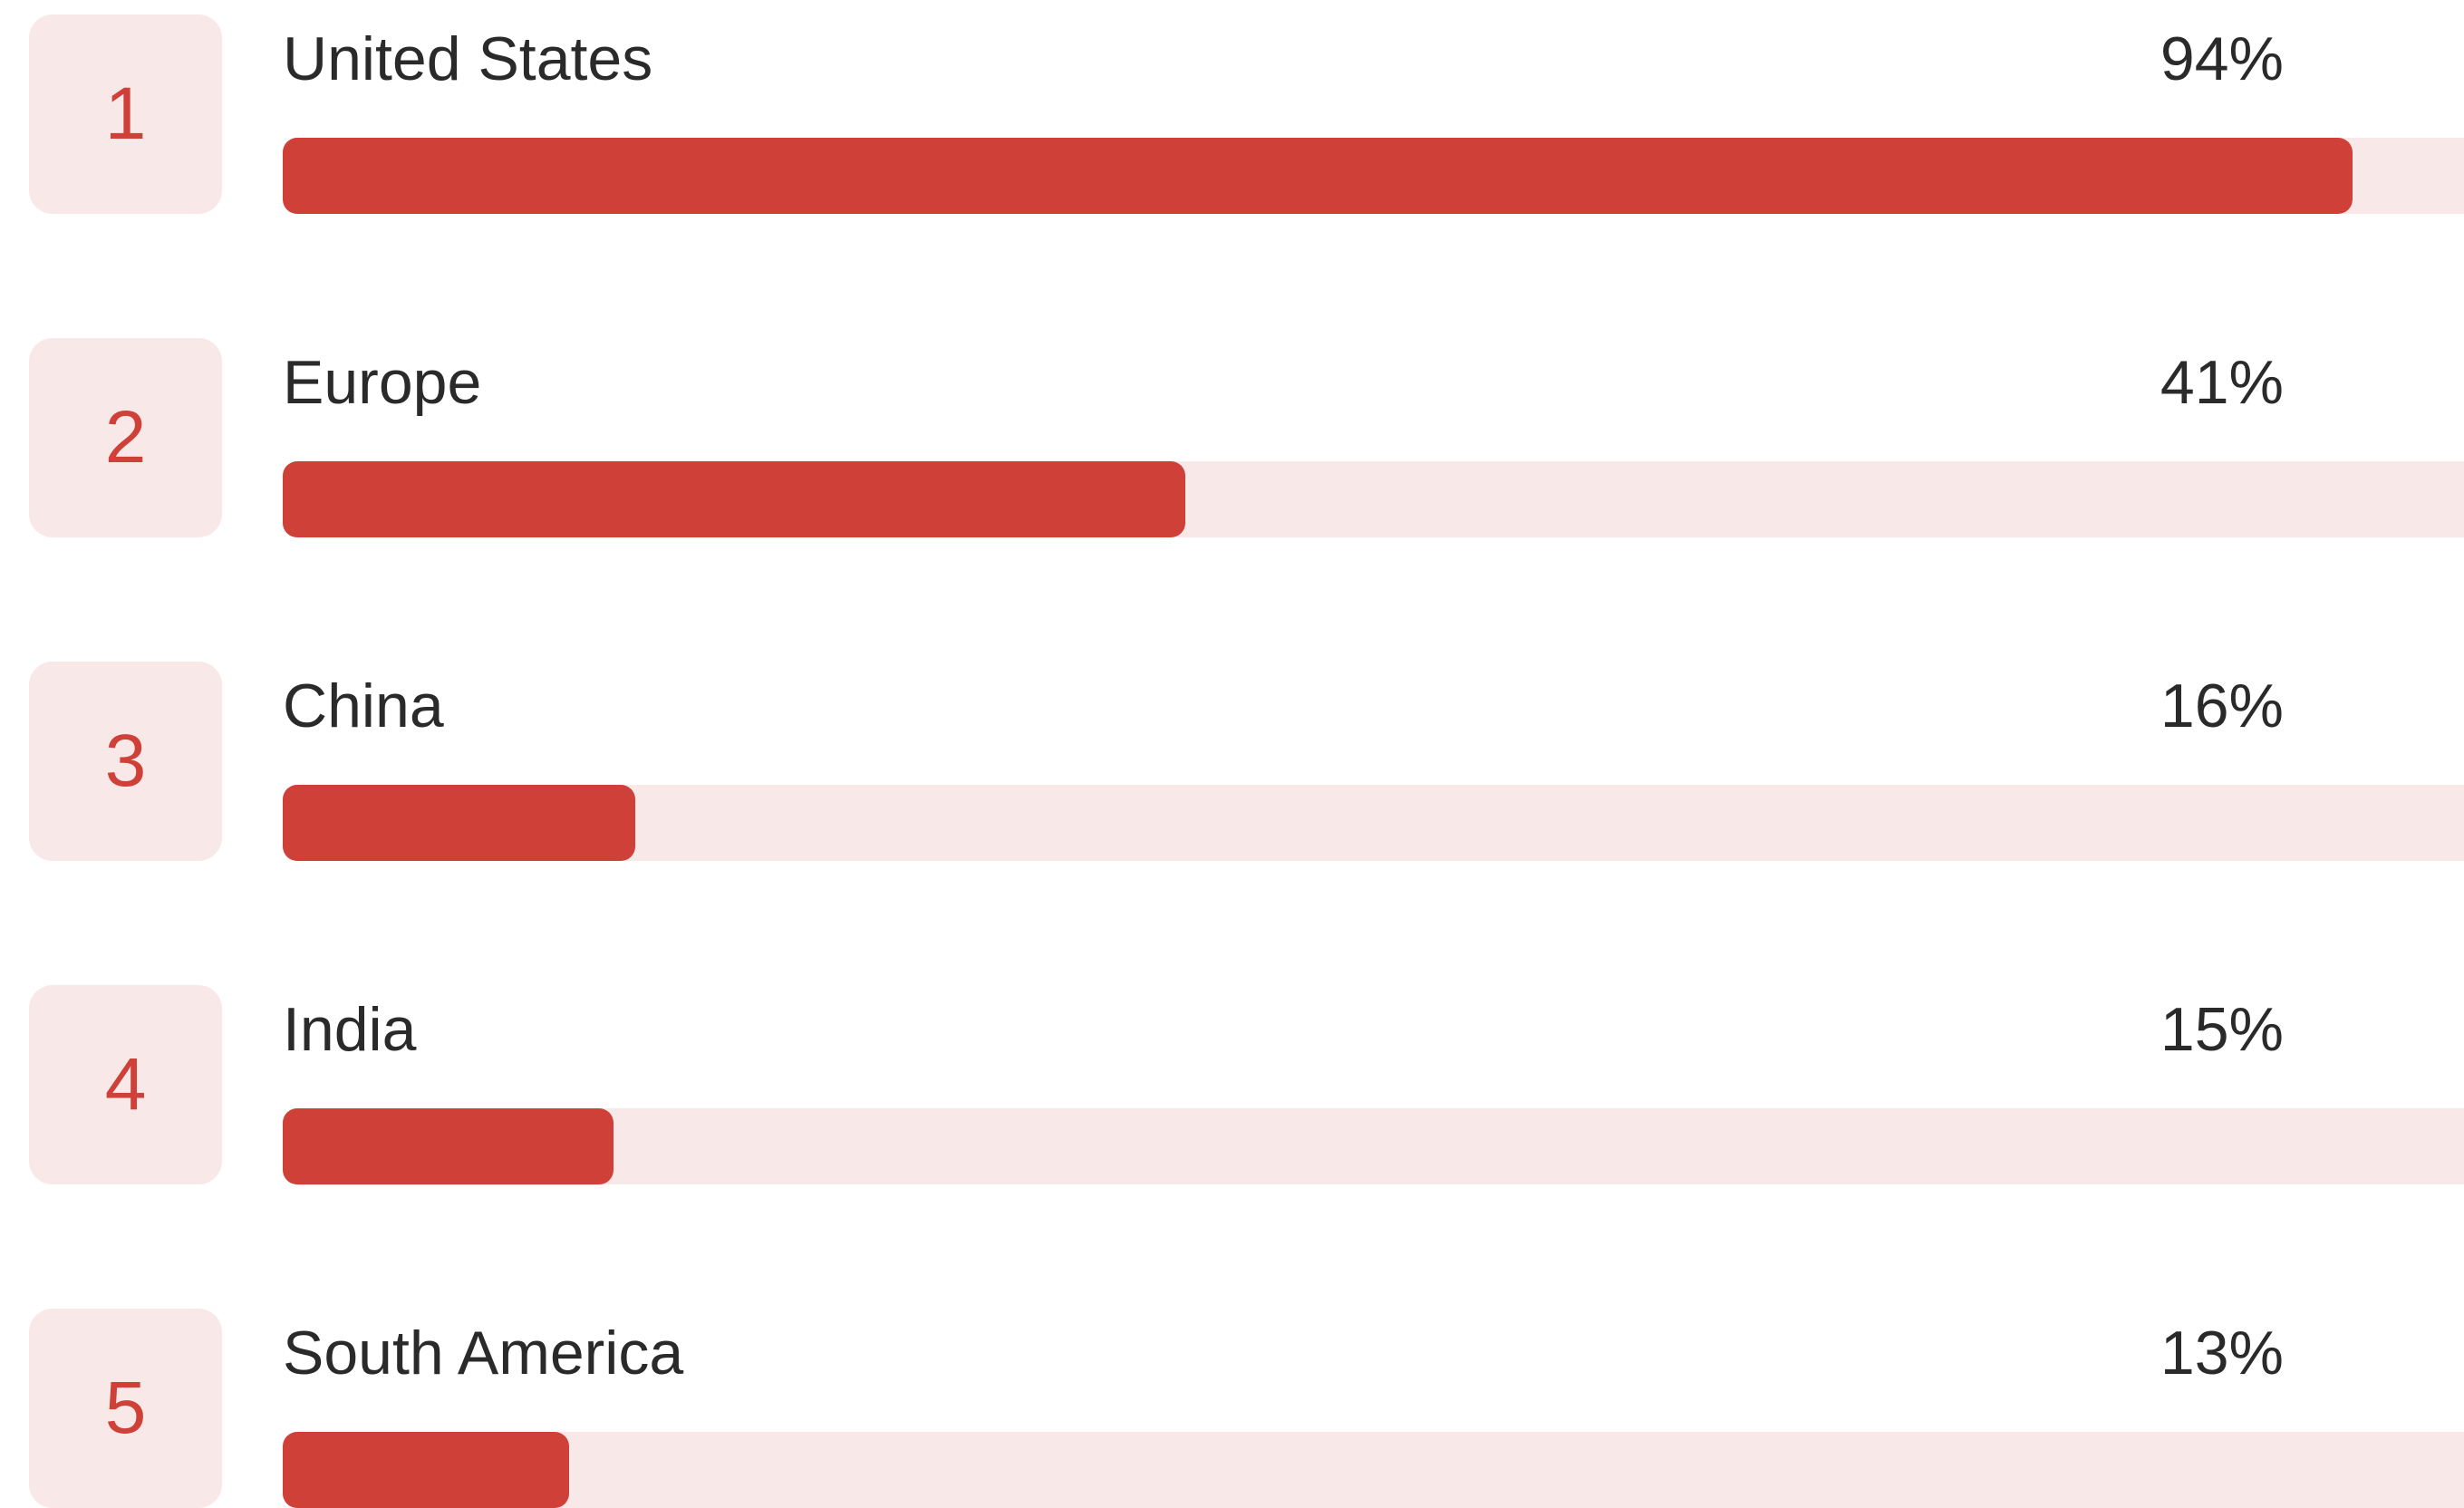 The image size is (2464, 1508). What do you see at coordinates (1232, 1401) in the screenshot?
I see `ranking-row: 5 South America 13%` at bounding box center [1232, 1401].